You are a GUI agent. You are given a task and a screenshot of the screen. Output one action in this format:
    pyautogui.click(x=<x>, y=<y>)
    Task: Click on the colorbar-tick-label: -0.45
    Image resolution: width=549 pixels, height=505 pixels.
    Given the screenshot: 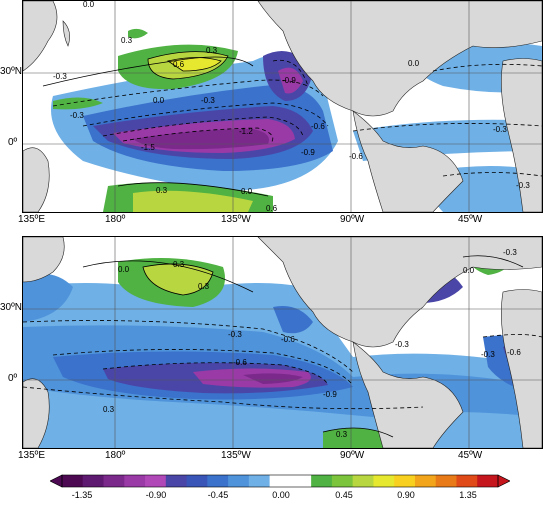 What is the action you would take?
    pyautogui.click(x=218, y=495)
    